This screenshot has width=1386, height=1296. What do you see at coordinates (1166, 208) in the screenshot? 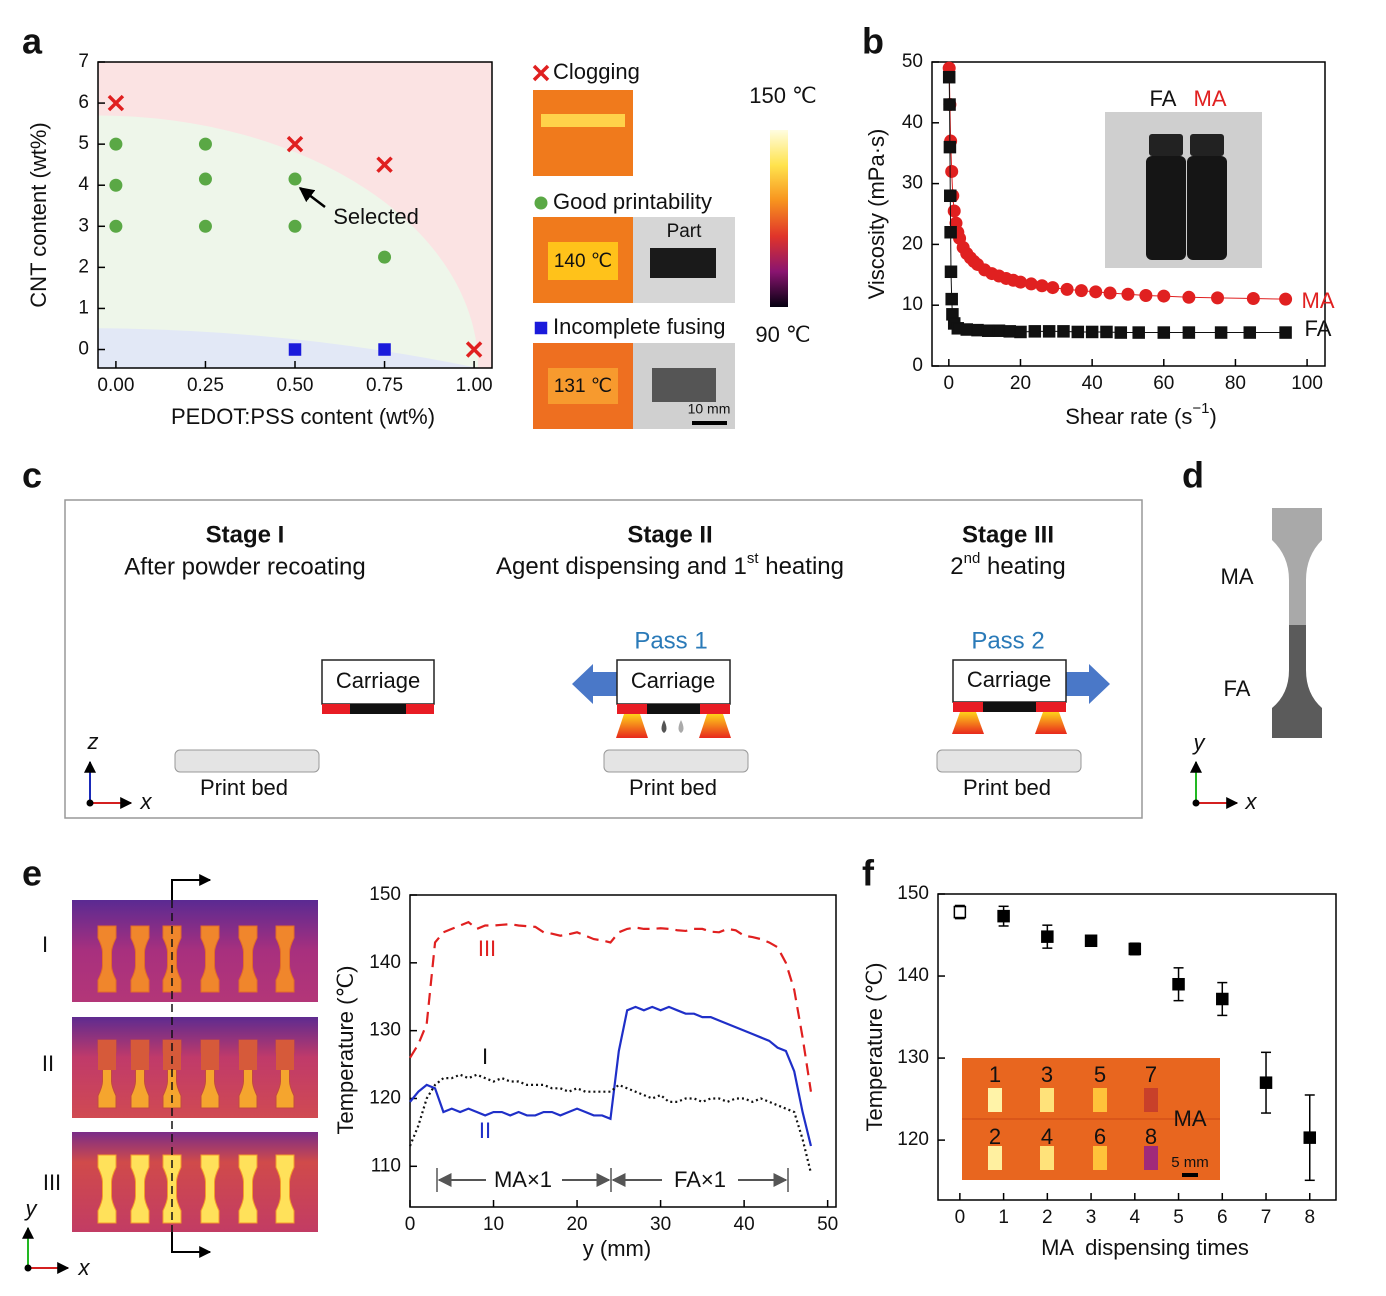
I see `vial` at bounding box center [1166, 208].